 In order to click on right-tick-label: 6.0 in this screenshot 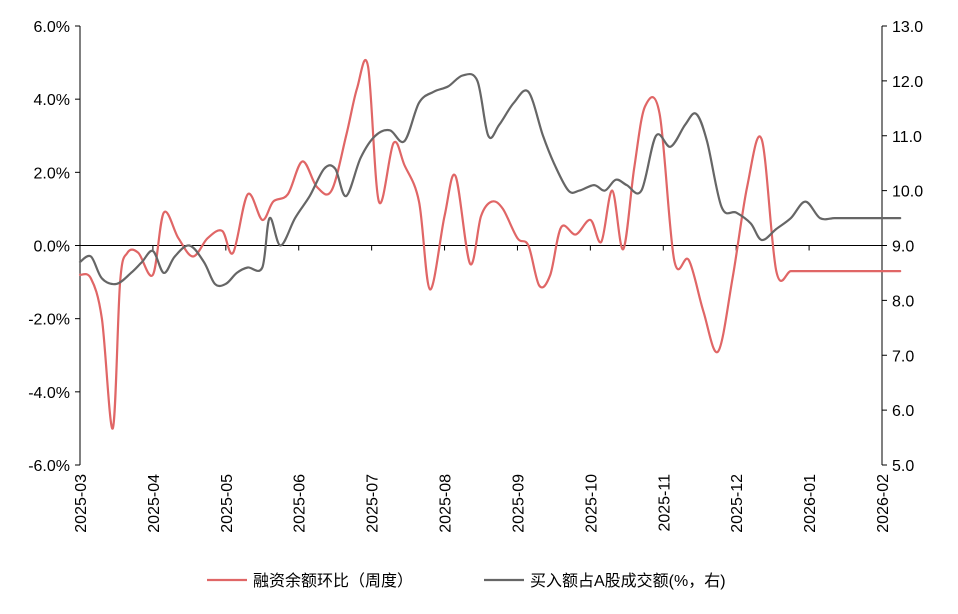, I will do `click(903, 411)`.